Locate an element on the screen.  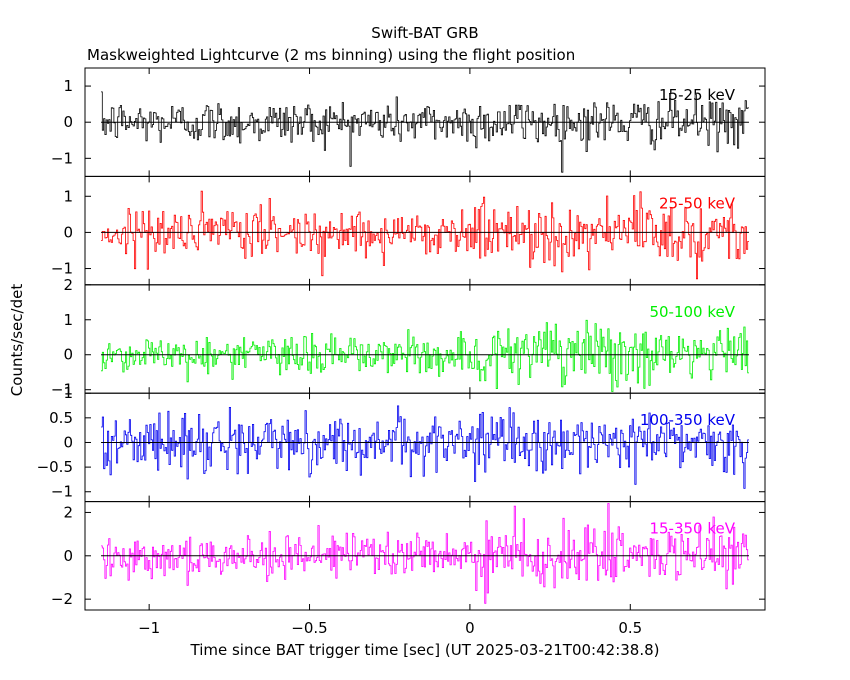
panel-4: −2 0 2 15-350 keV is located at coordinates (408, 556).